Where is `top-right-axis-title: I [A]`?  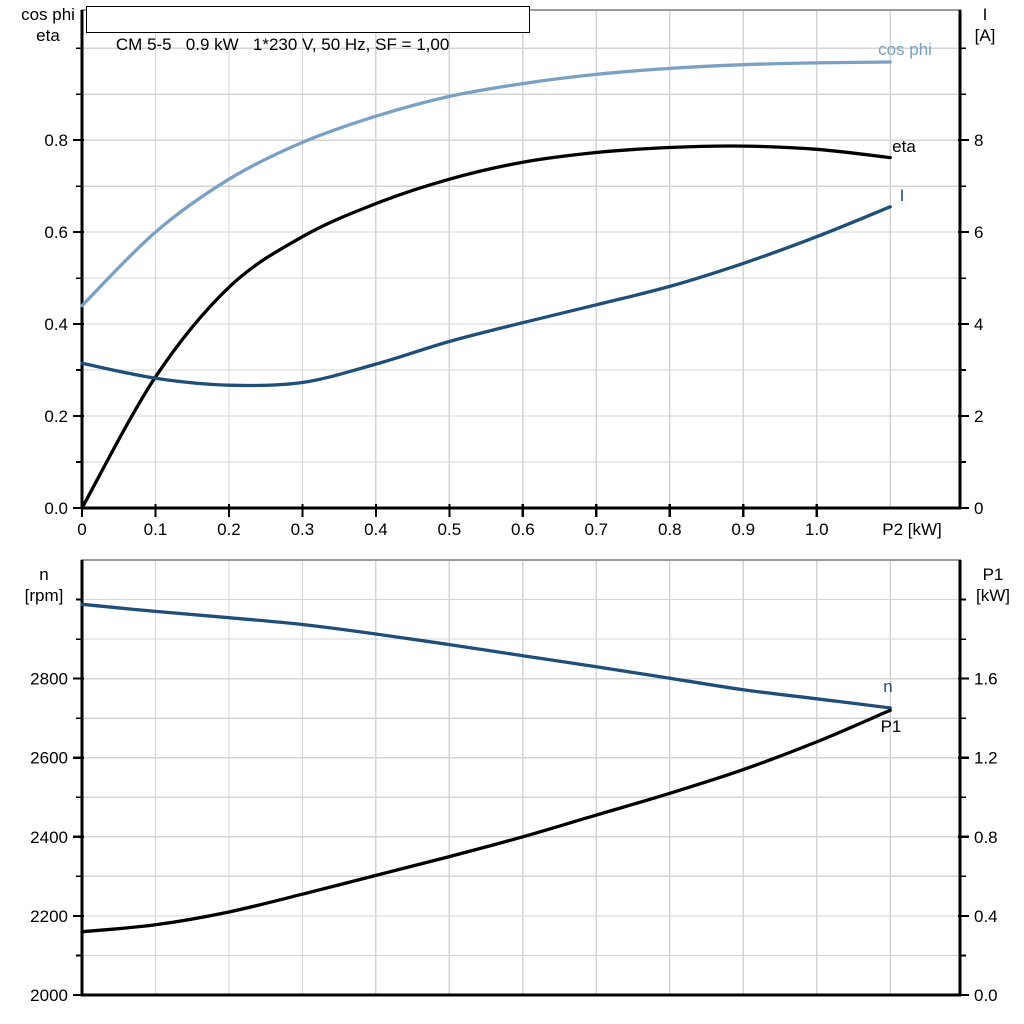 top-right-axis-title: I [A] is located at coordinates (985, 25).